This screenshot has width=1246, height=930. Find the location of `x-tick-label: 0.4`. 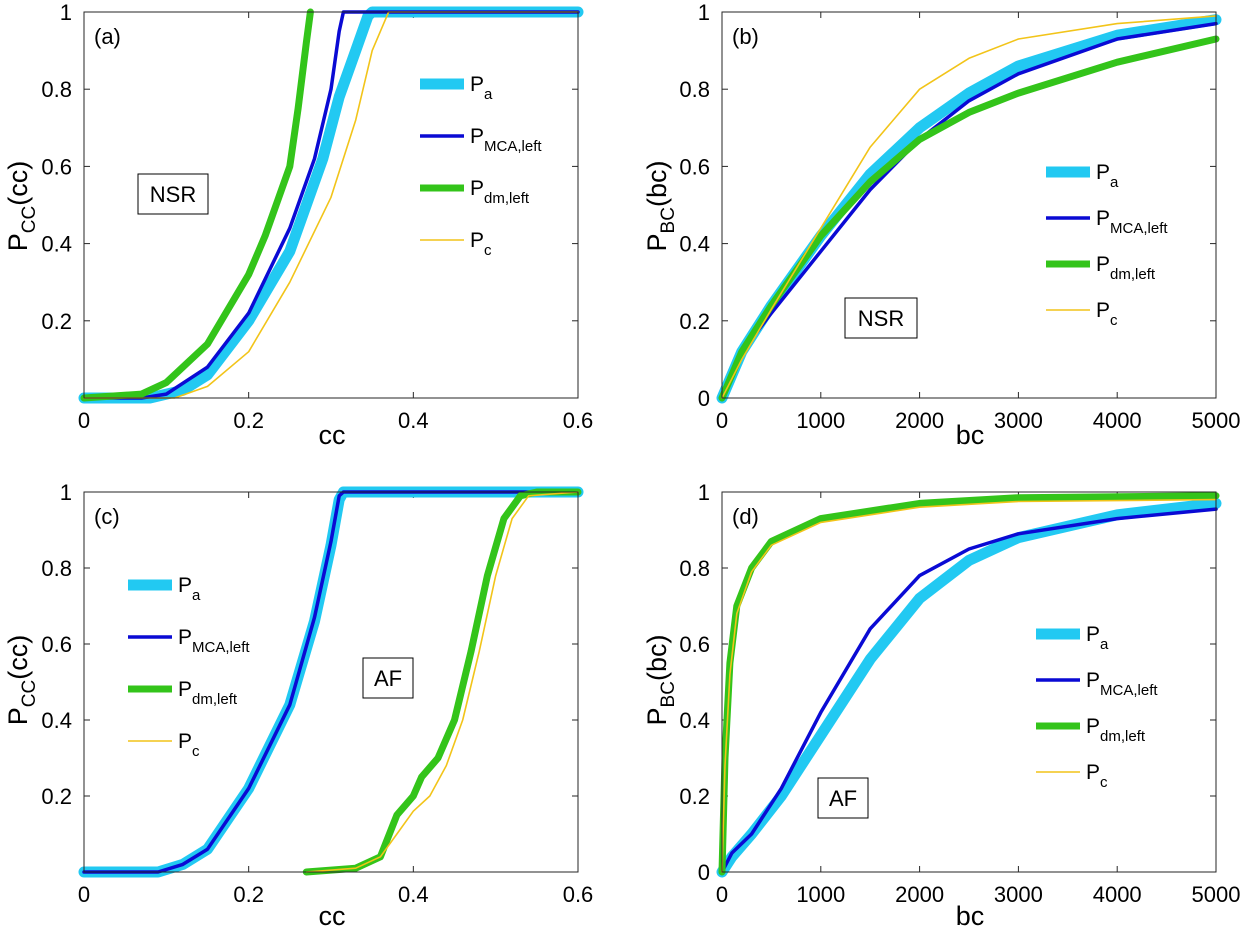

x-tick-label: 0.4 is located at coordinates (413, 894).